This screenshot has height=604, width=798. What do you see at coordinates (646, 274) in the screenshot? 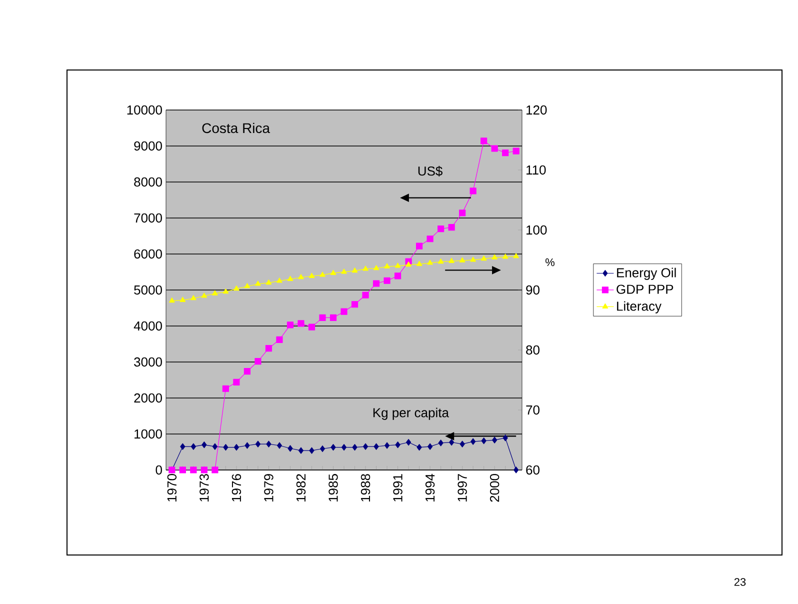
I see `legend-label: Energy Oil` at bounding box center [646, 274].